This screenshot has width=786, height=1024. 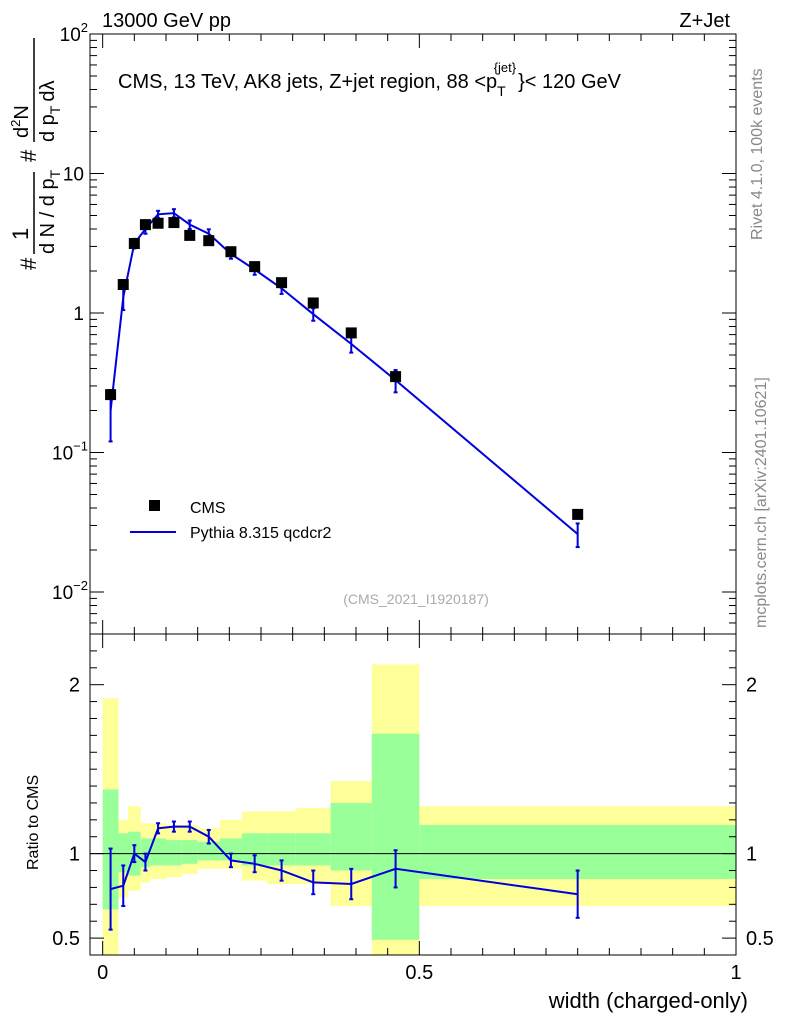 I want to click on rivet-label: Rivet 4.1.0, 100k events, so click(x=757, y=154).